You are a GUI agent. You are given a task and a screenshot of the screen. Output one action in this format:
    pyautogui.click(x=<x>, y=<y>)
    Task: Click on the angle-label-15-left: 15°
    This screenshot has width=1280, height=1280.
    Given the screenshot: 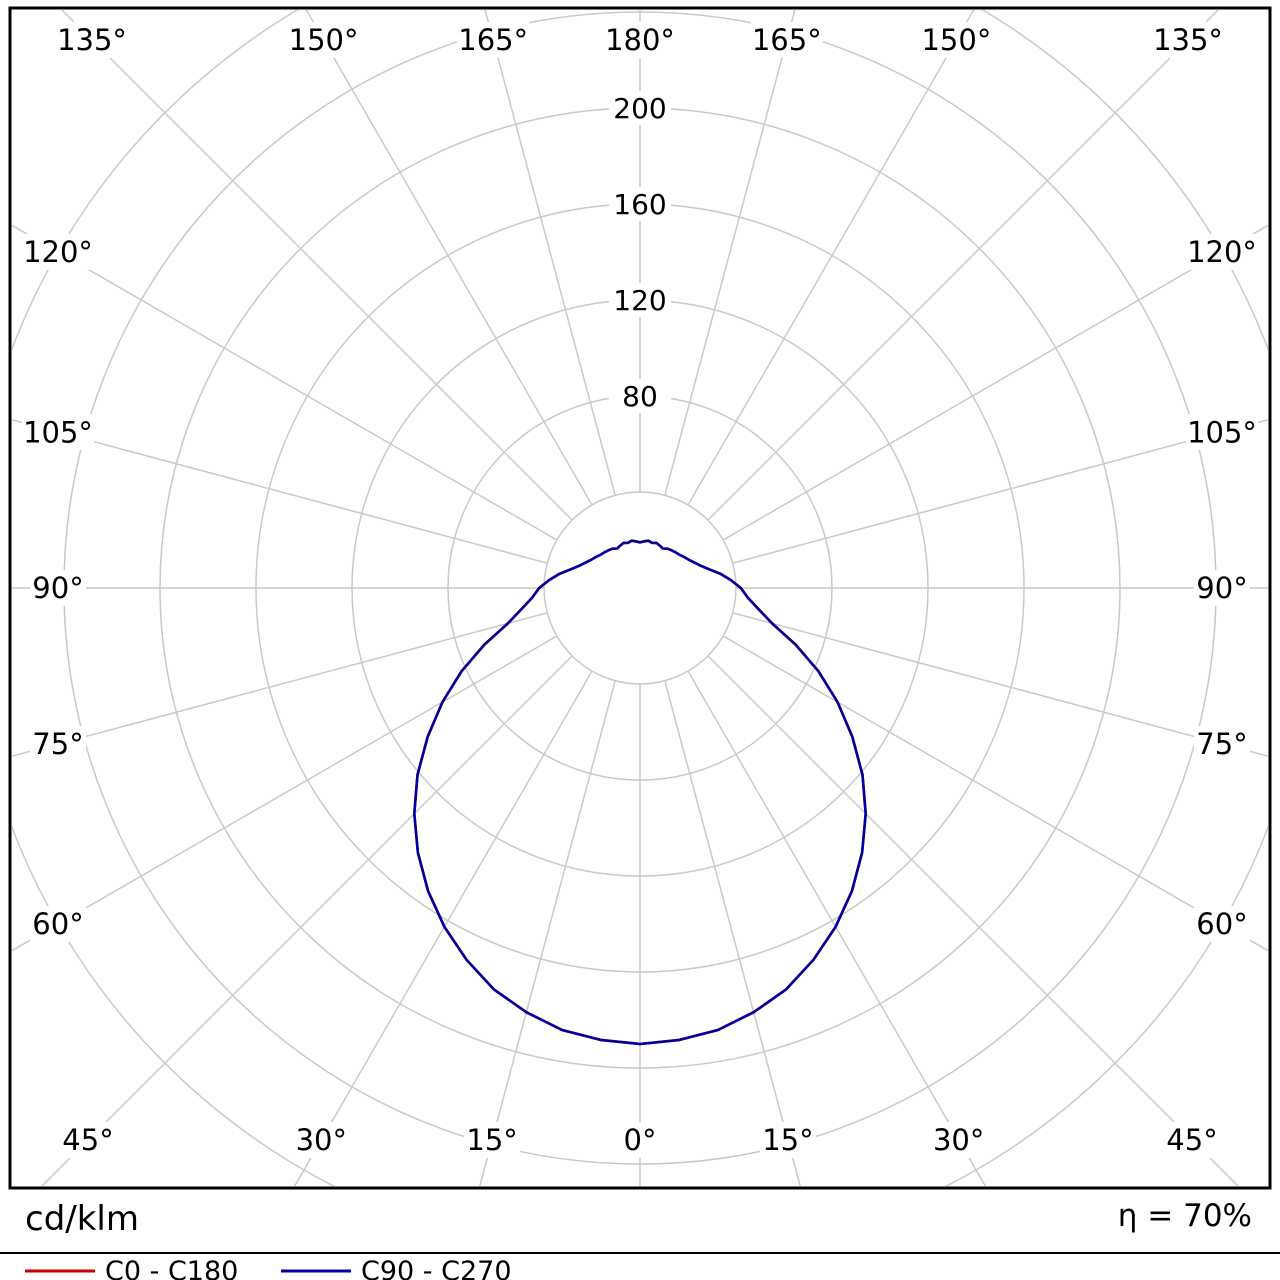 What is the action you would take?
    pyautogui.click(x=491, y=1140)
    